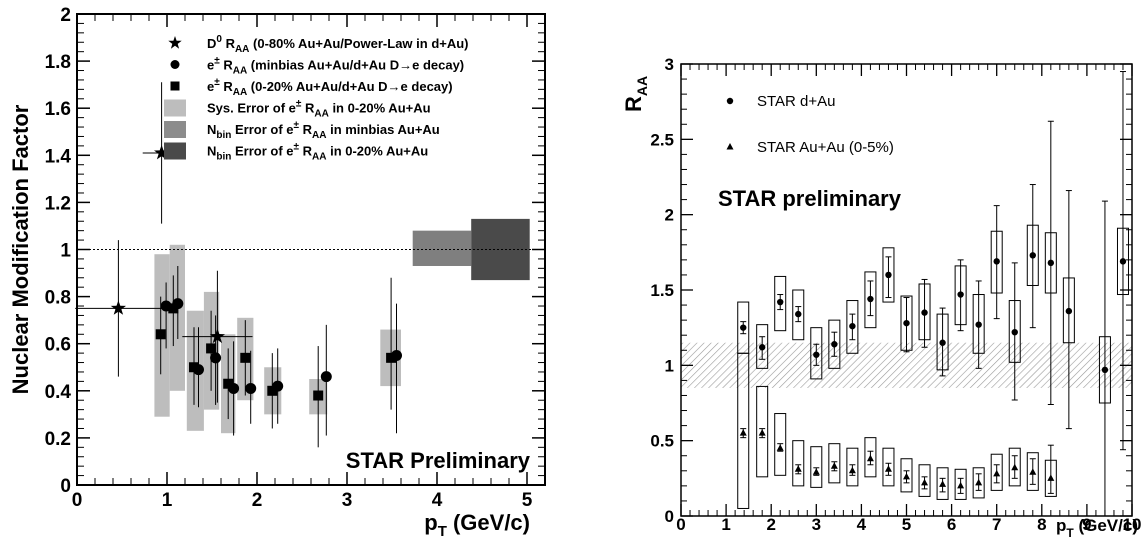  Describe the element at coordinates (358, 43) in the screenshot. I see `text-part: (0-80% Au+Au/Power-Law in d+Au)` at that location.